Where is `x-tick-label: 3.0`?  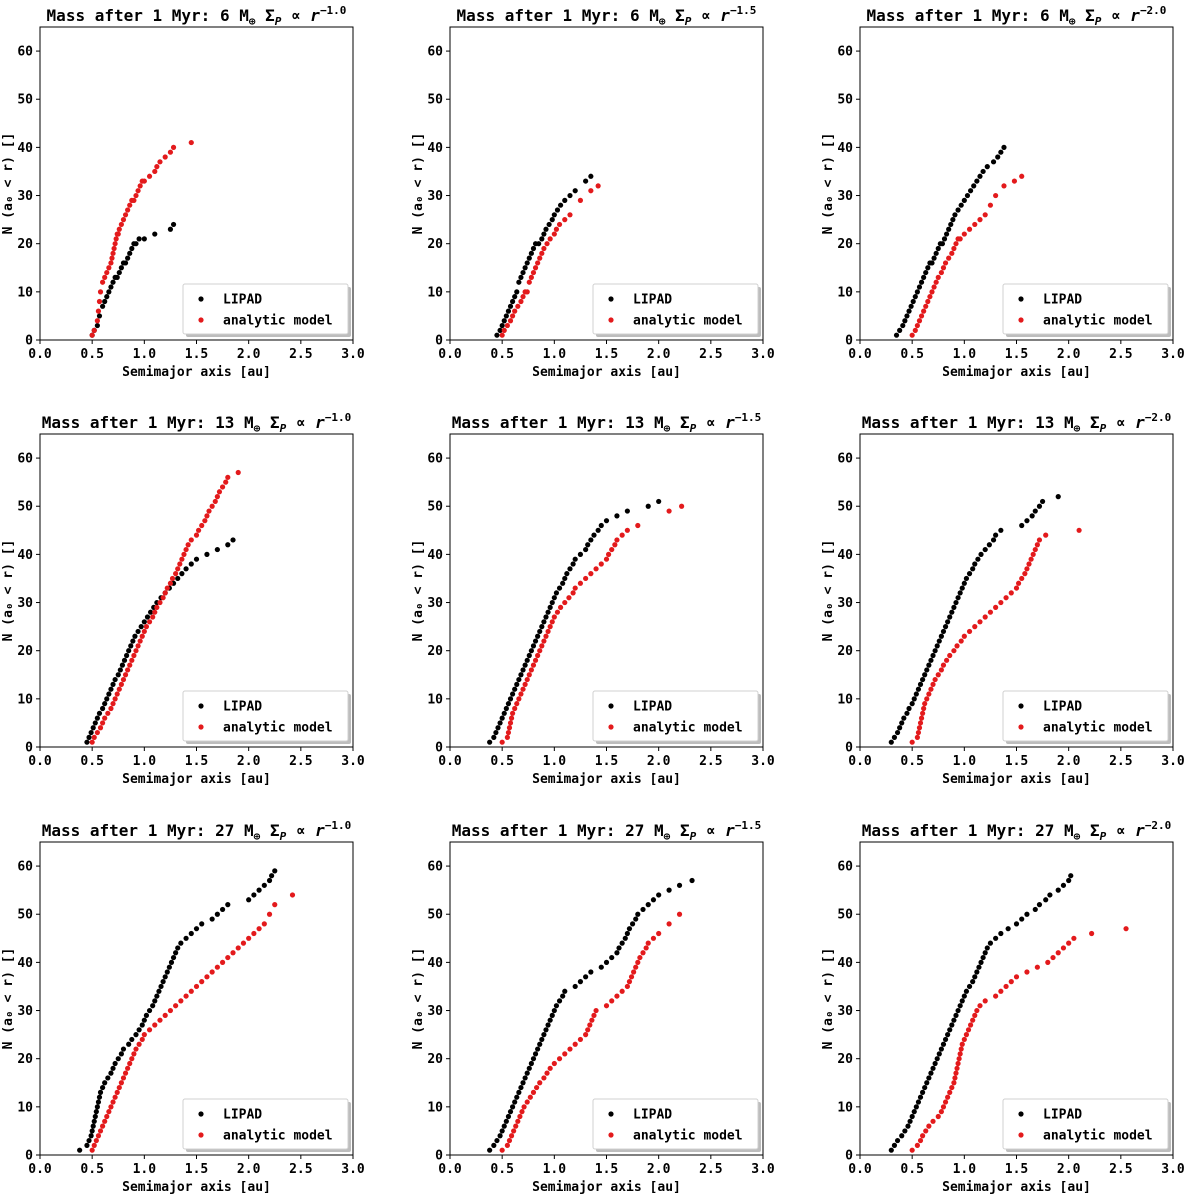
x-tick-label: 3.0 is located at coordinates (353, 1169).